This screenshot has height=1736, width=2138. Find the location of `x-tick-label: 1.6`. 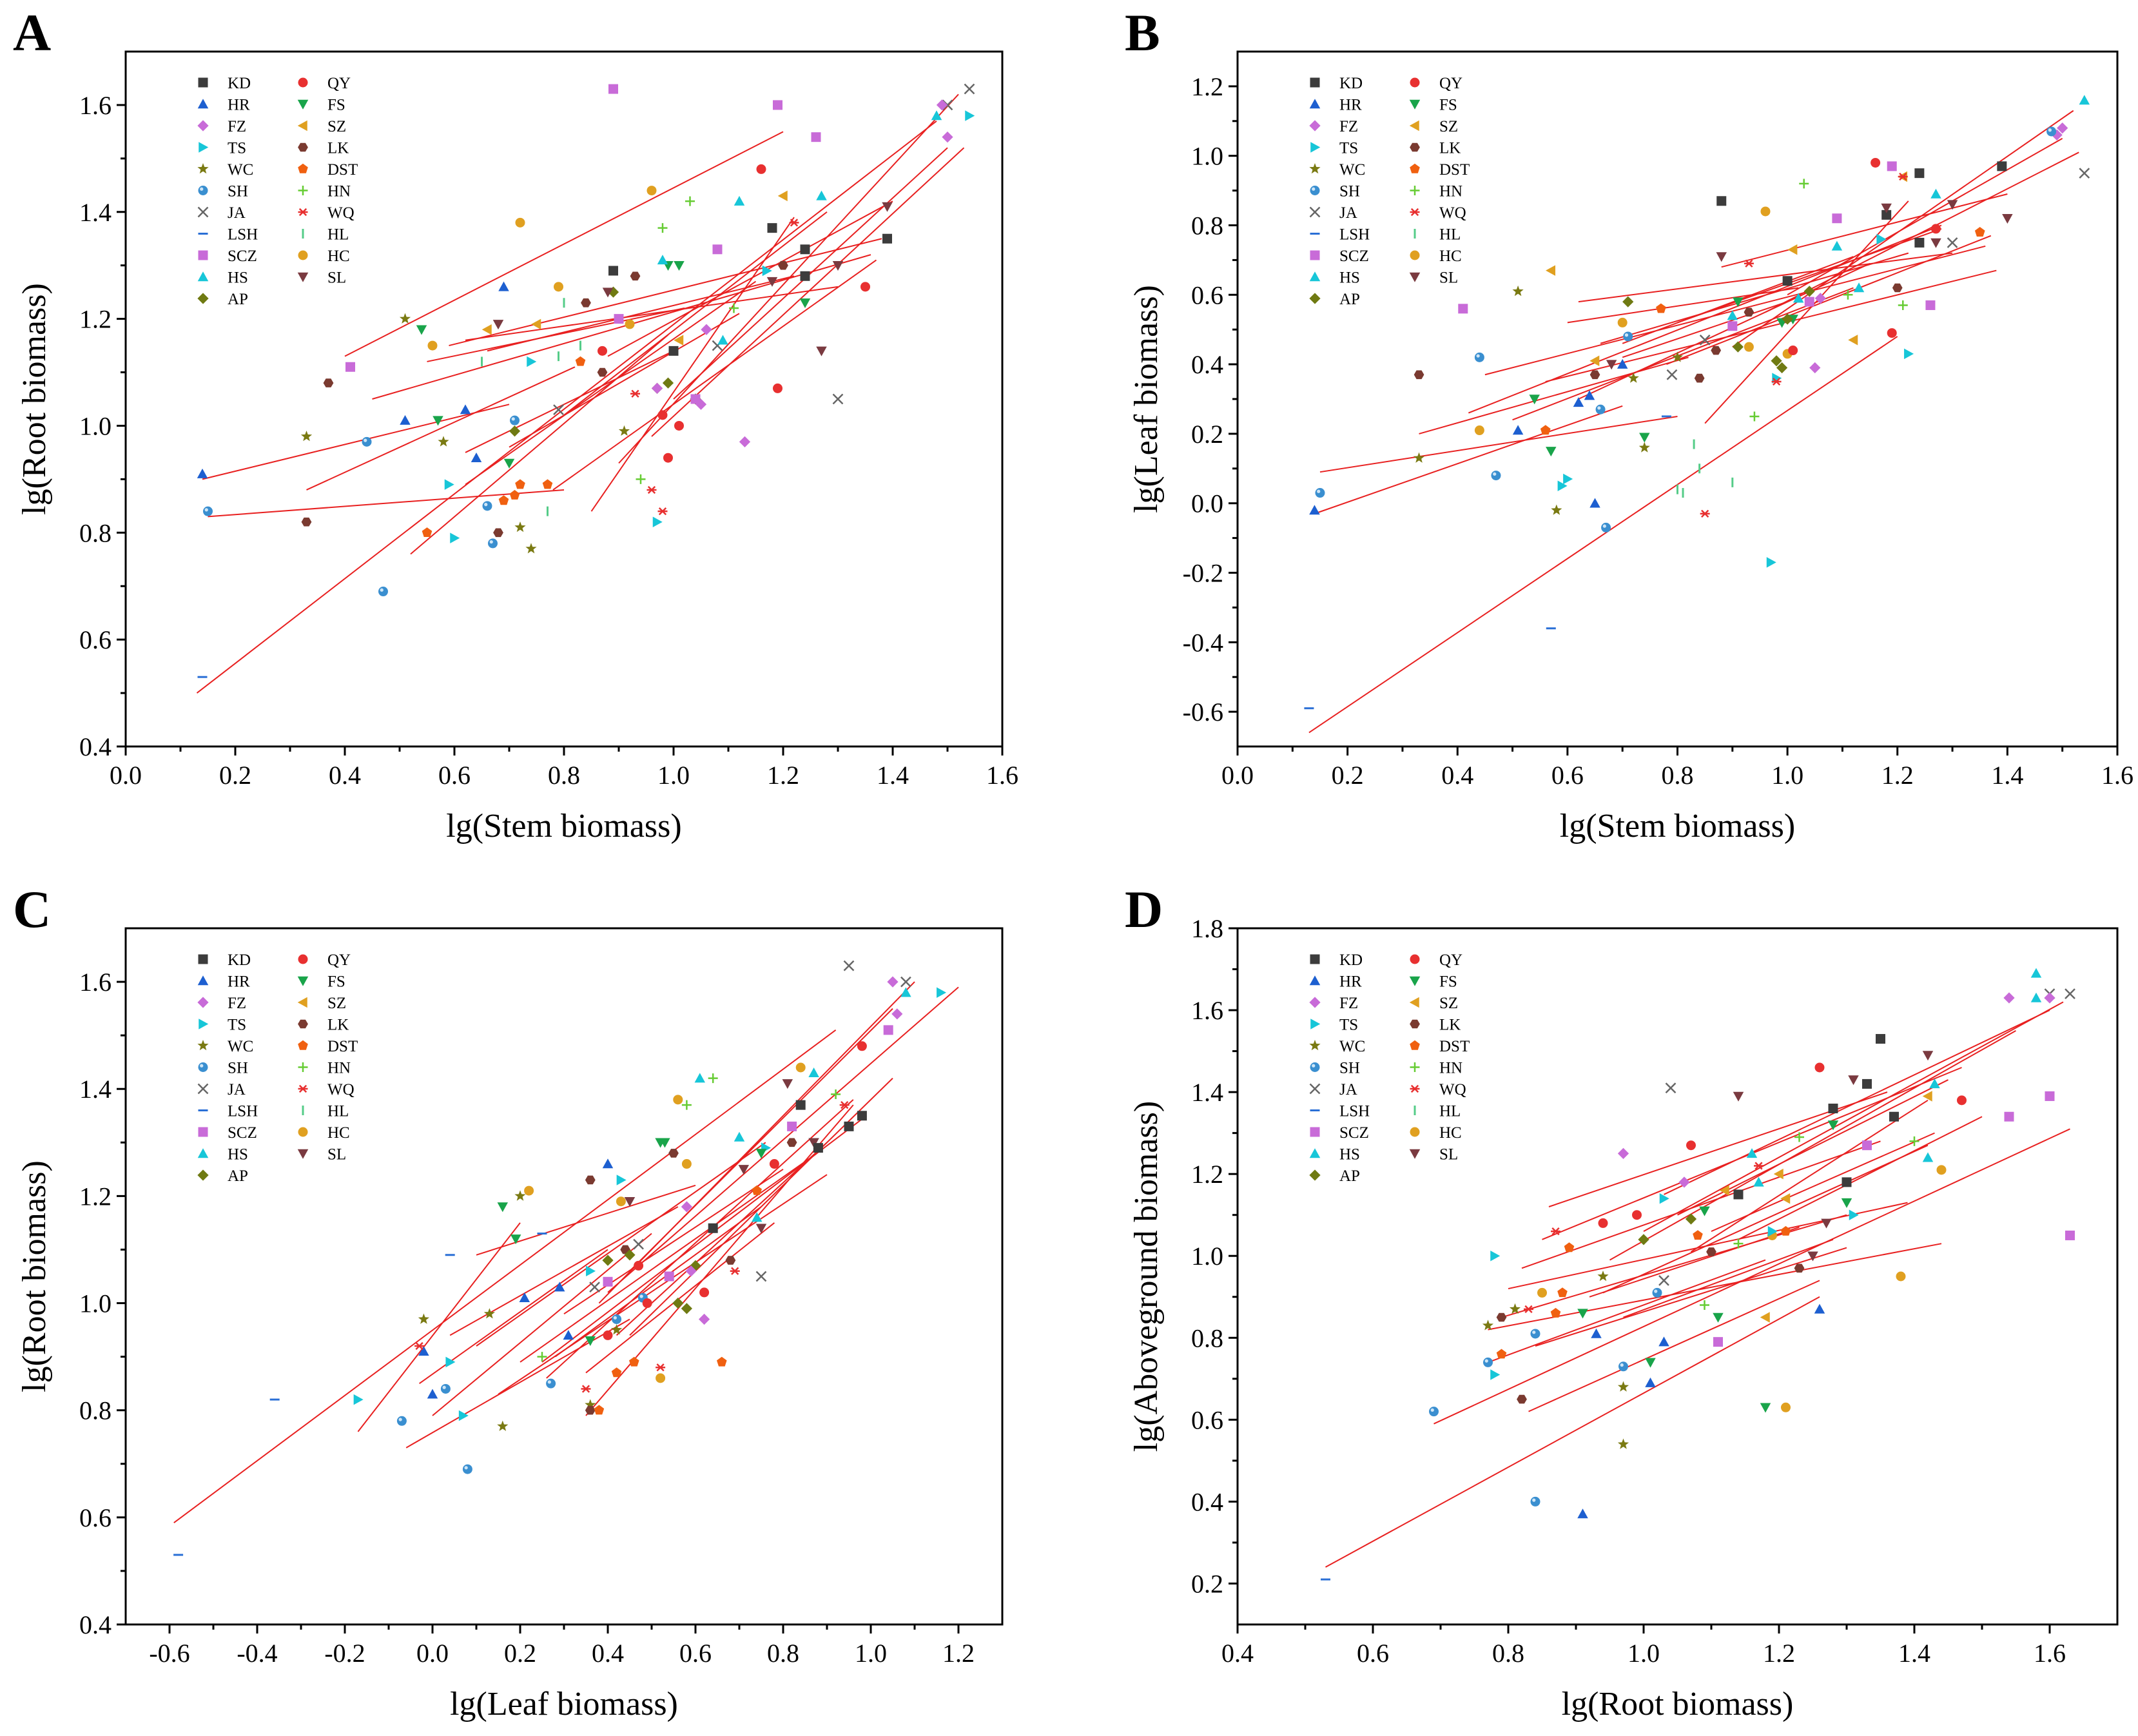

x-tick-label: 1.6 is located at coordinates (2050, 1653).